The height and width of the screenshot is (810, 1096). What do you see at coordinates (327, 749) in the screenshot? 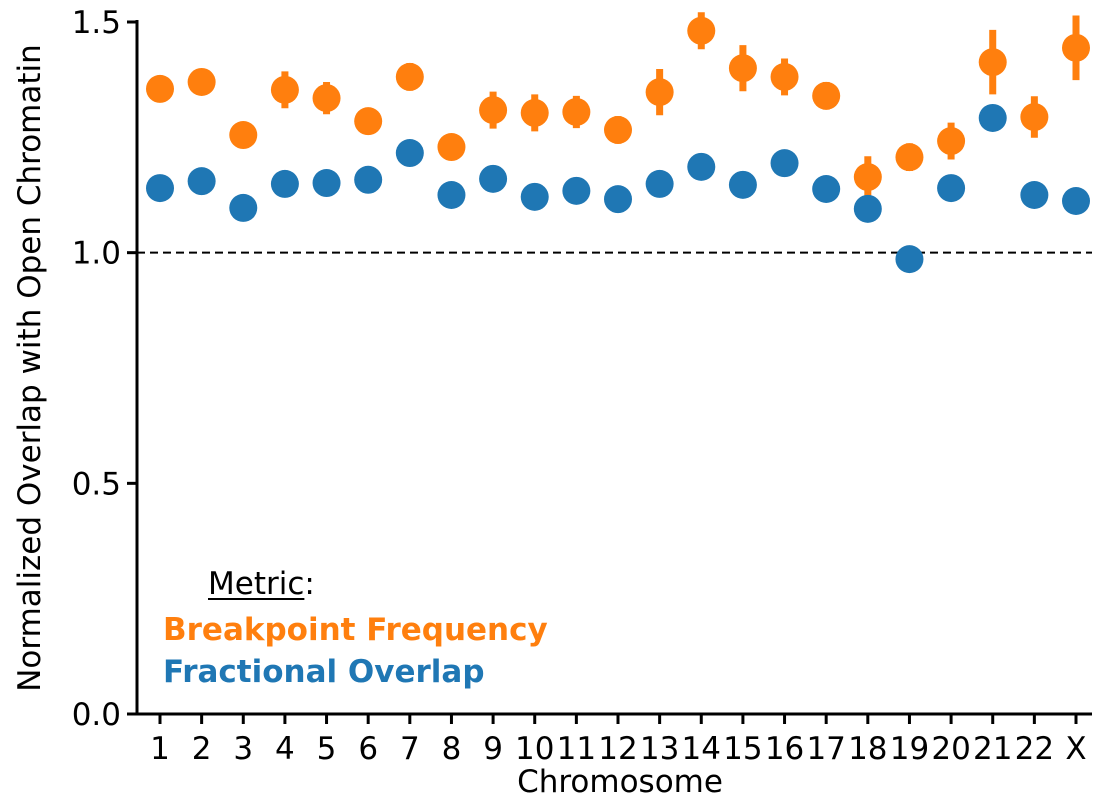
I see `x-tick-label: 5` at bounding box center [327, 749].